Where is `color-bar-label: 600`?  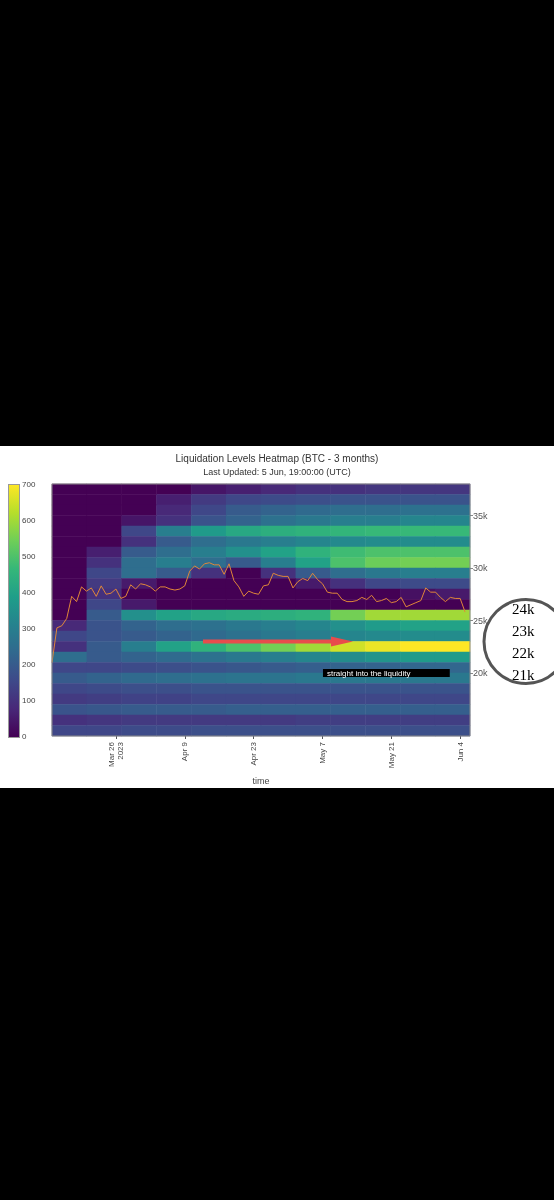
color-bar-label: 600 is located at coordinates (29, 521).